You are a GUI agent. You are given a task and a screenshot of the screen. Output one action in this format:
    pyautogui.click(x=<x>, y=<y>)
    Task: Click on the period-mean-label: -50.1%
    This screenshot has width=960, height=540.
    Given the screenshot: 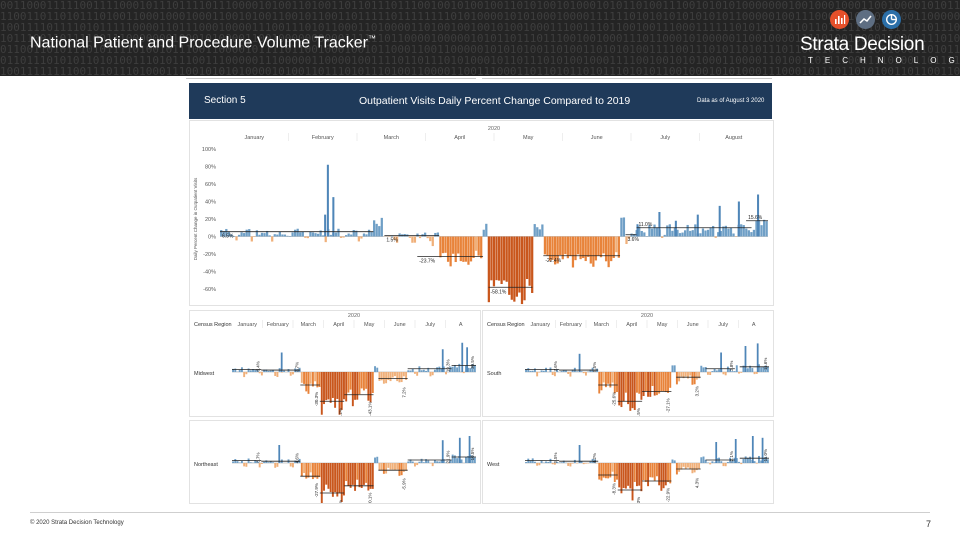 What is the action you would take?
    pyautogui.click(x=370, y=498)
    